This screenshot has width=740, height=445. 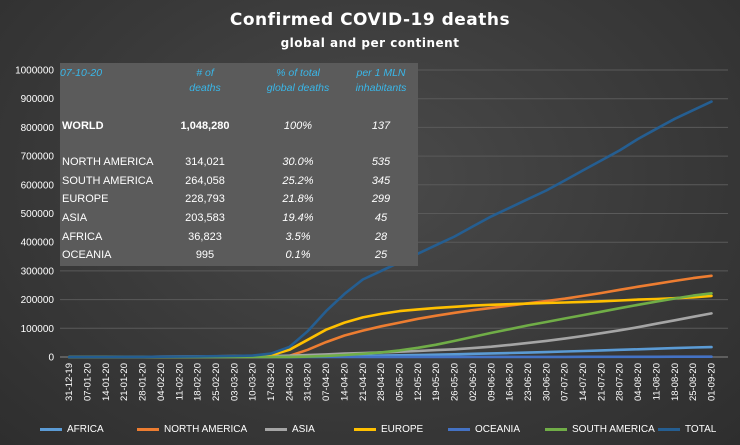 I want to click on row-per-mln: 299, so click(x=381, y=199).